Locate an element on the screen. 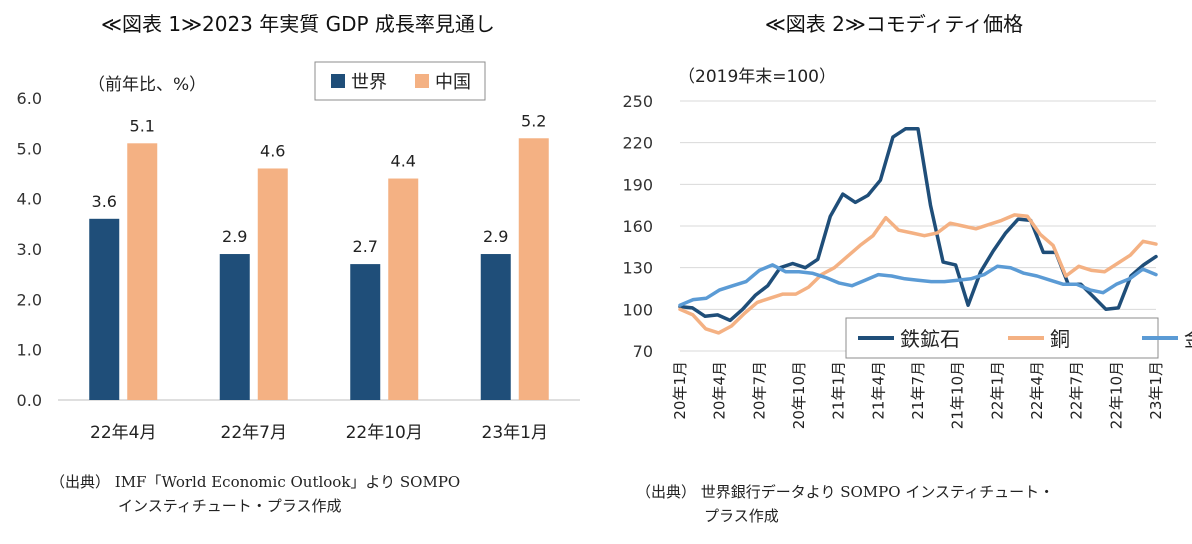 This screenshot has height=544, width=1192. gdp-x-tick-label: 22年4月 is located at coordinates (123, 433).